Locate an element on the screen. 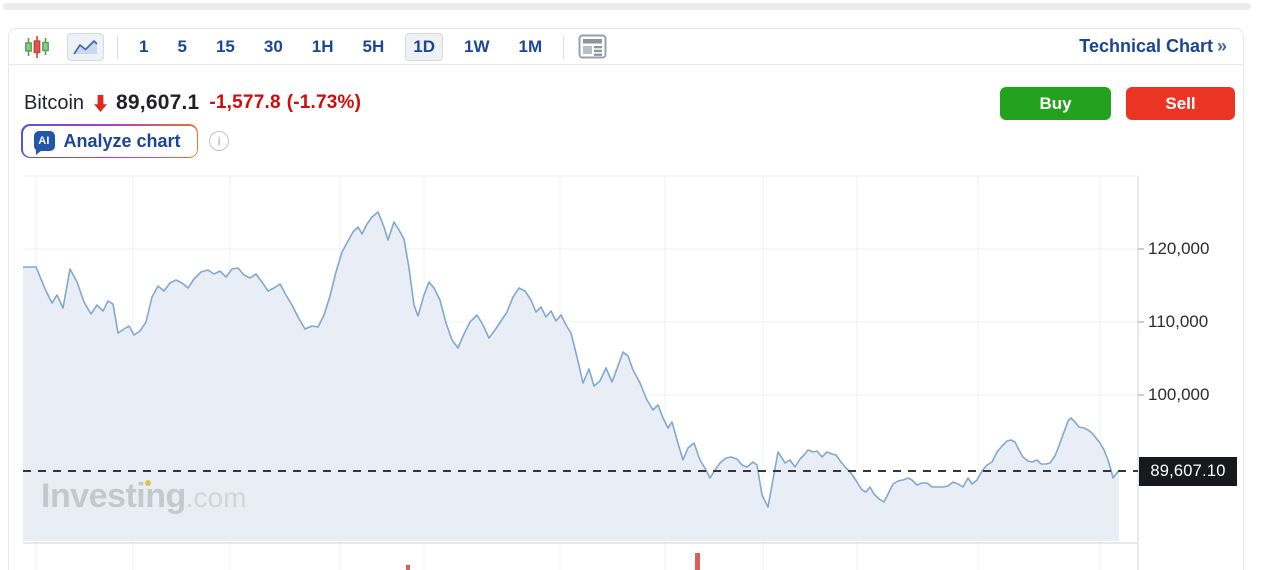 The width and height of the screenshot is (1280, 570). quote-row: Bitcoin 89,607.1 -1,577.8 (-1.73%) is located at coordinates (195, 103).